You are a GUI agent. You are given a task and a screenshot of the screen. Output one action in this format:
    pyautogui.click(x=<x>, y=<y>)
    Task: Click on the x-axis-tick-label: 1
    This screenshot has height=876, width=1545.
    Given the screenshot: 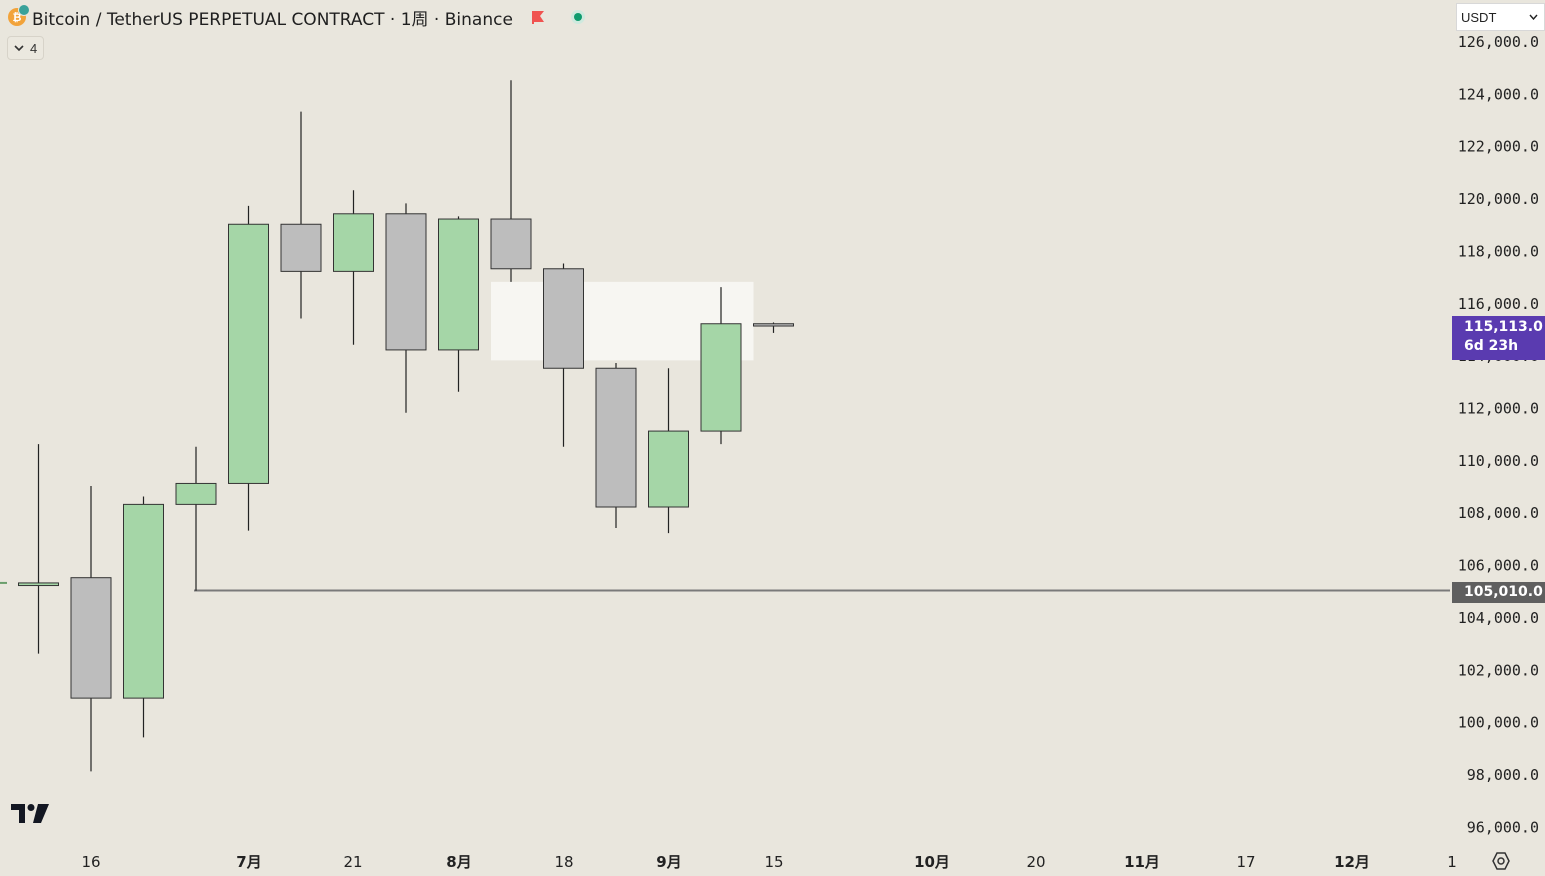 What is the action you would take?
    pyautogui.click(x=1452, y=862)
    